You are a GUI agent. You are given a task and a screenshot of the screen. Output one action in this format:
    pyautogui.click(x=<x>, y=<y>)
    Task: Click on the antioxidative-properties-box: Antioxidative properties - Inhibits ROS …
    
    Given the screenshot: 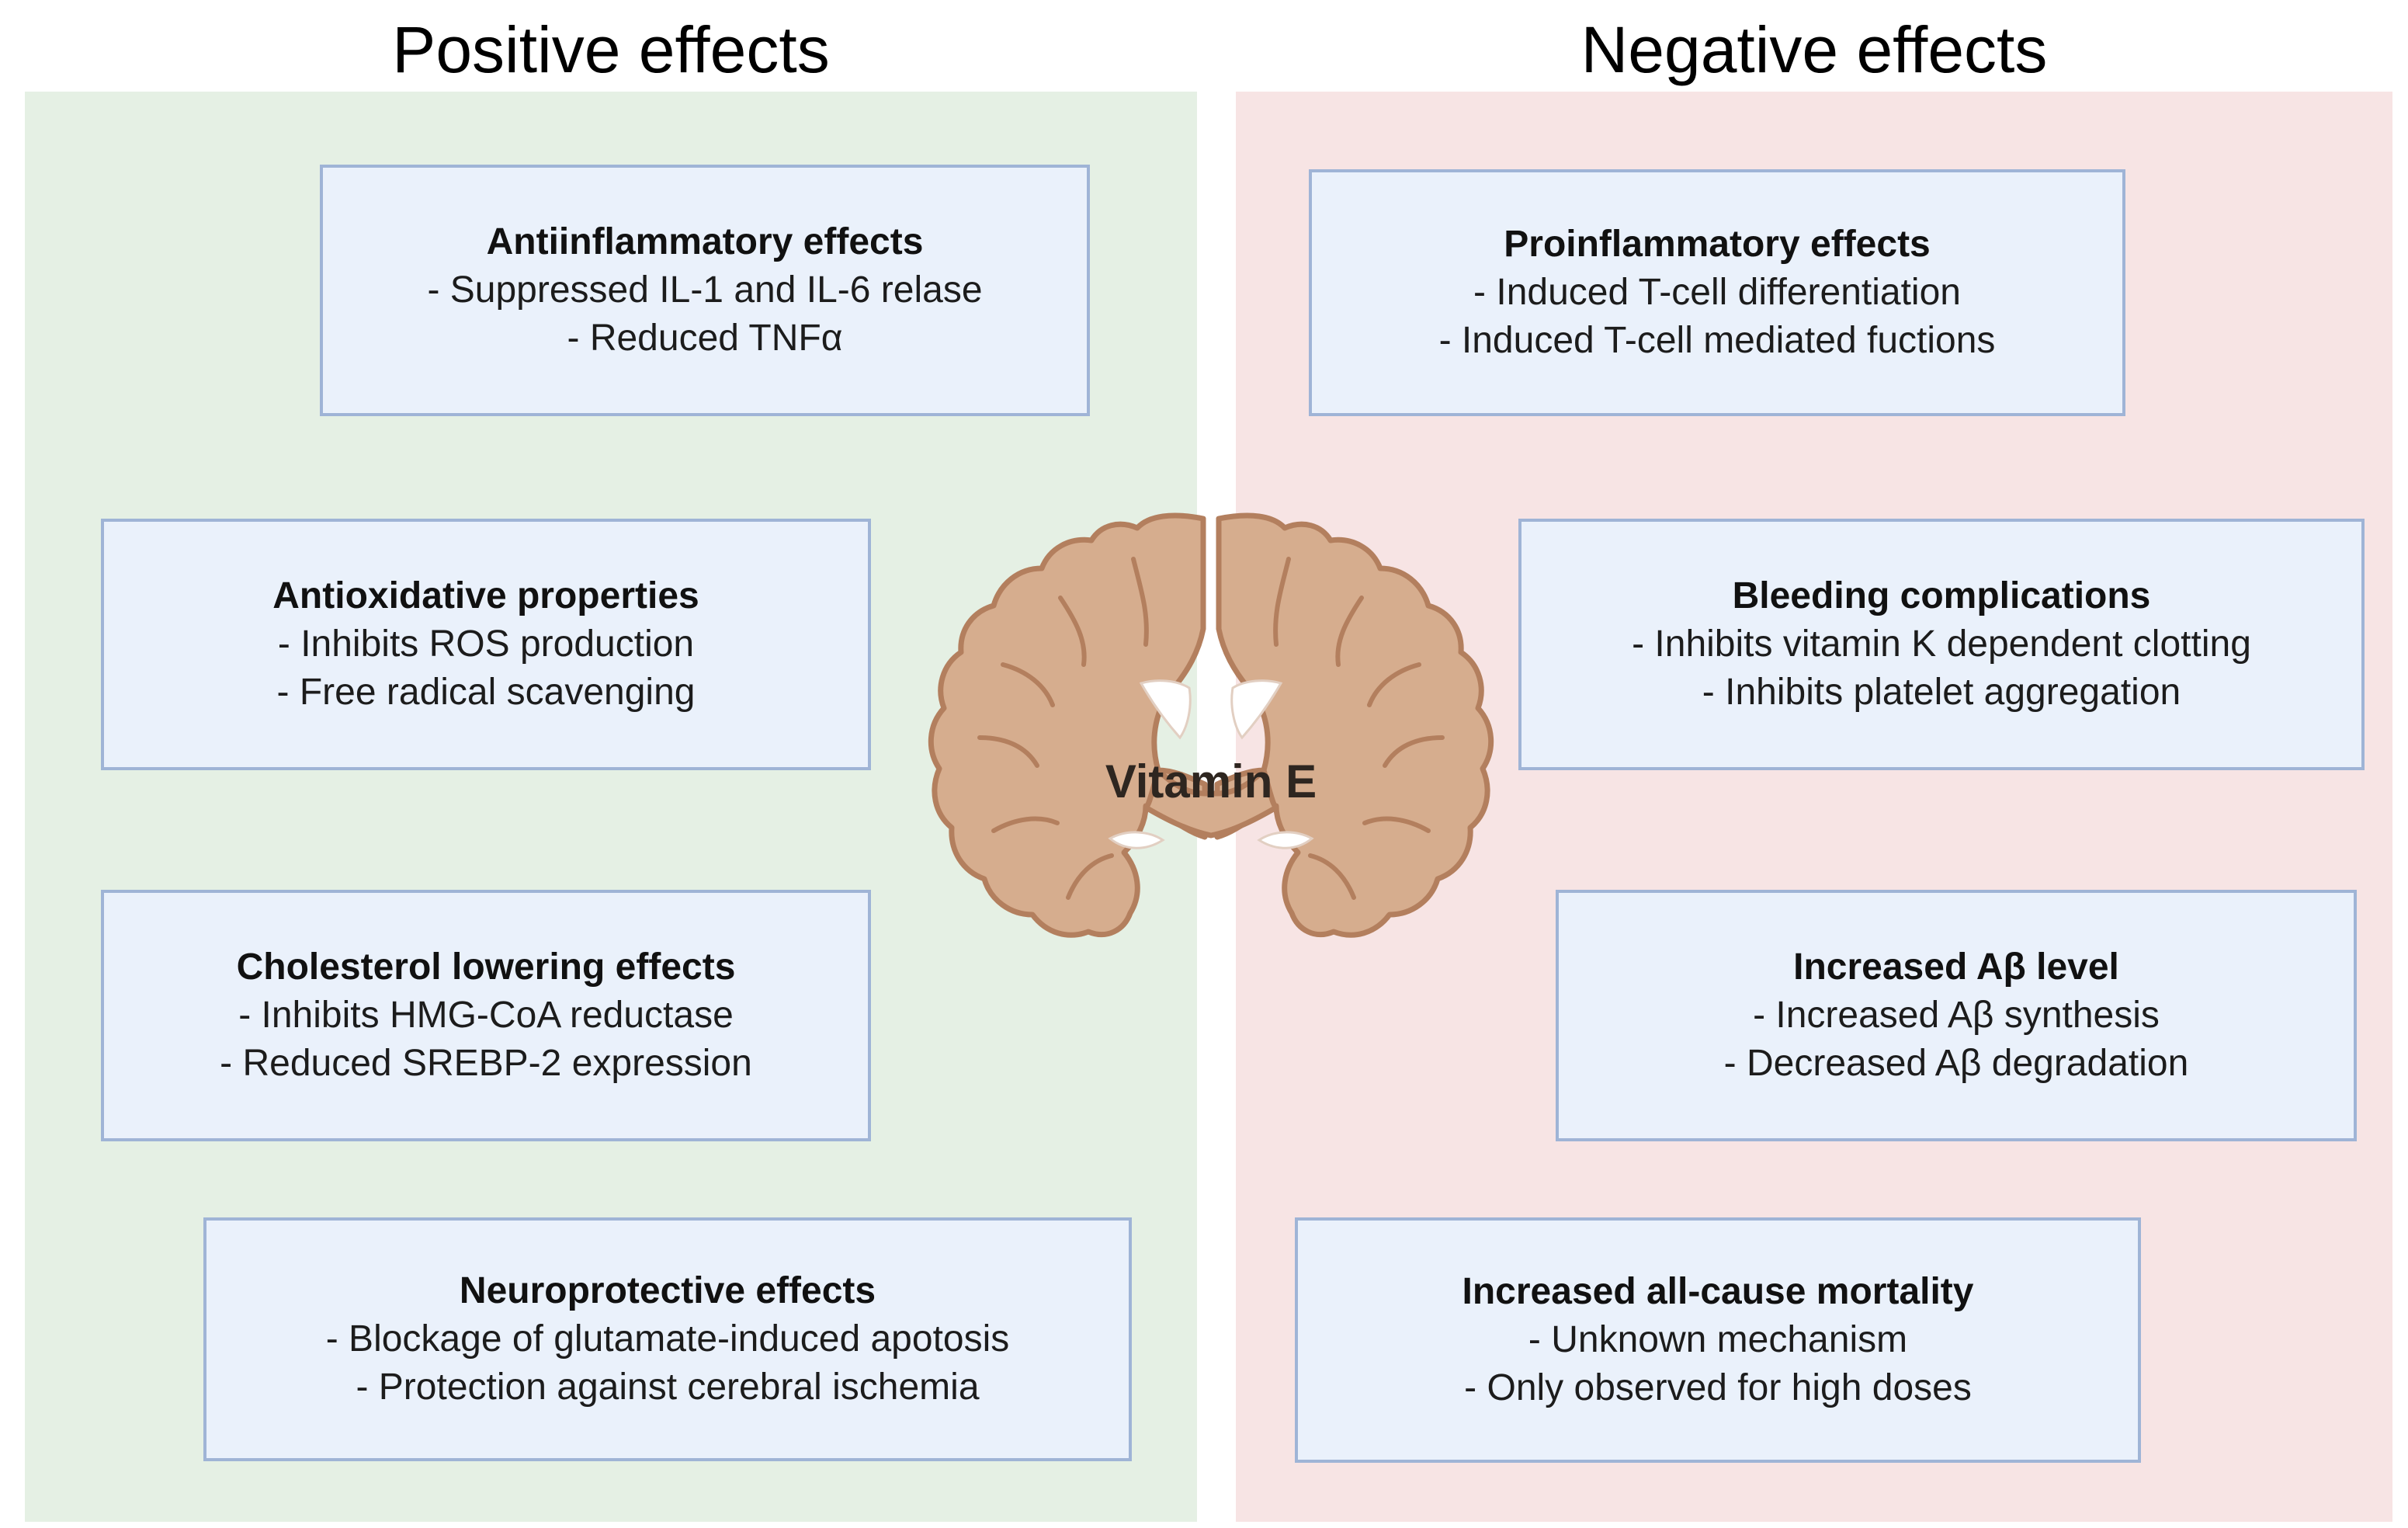 What is the action you would take?
    pyautogui.click(x=486, y=644)
    